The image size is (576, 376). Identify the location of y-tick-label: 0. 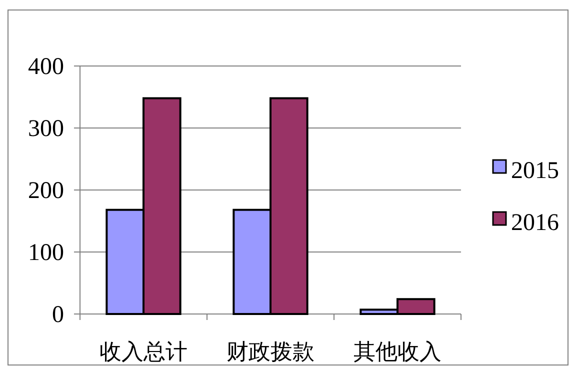
(58, 315).